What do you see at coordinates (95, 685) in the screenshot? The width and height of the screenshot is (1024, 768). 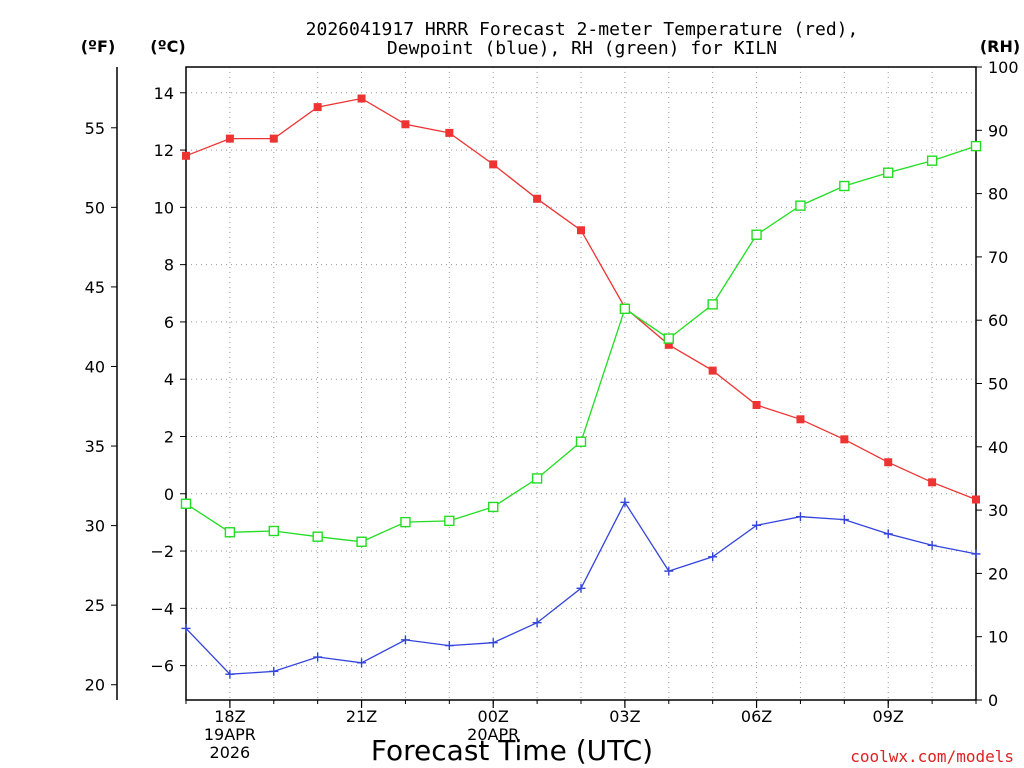 I see `fahrenheit-tick-label: 20` at bounding box center [95, 685].